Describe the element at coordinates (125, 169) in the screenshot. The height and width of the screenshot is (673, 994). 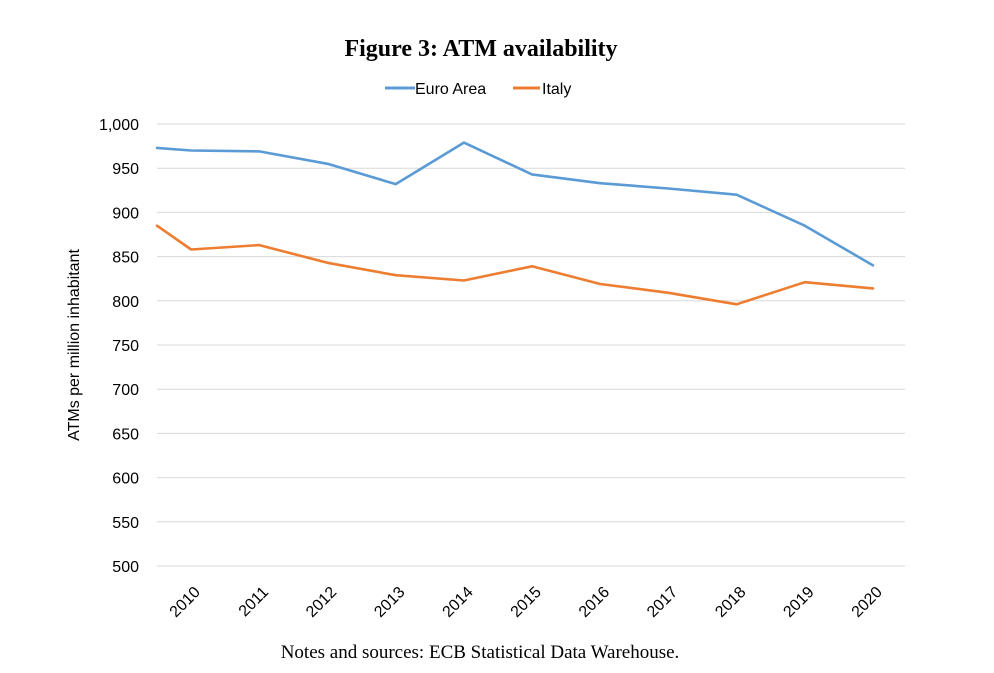
I see `y-tick-label: 950` at that location.